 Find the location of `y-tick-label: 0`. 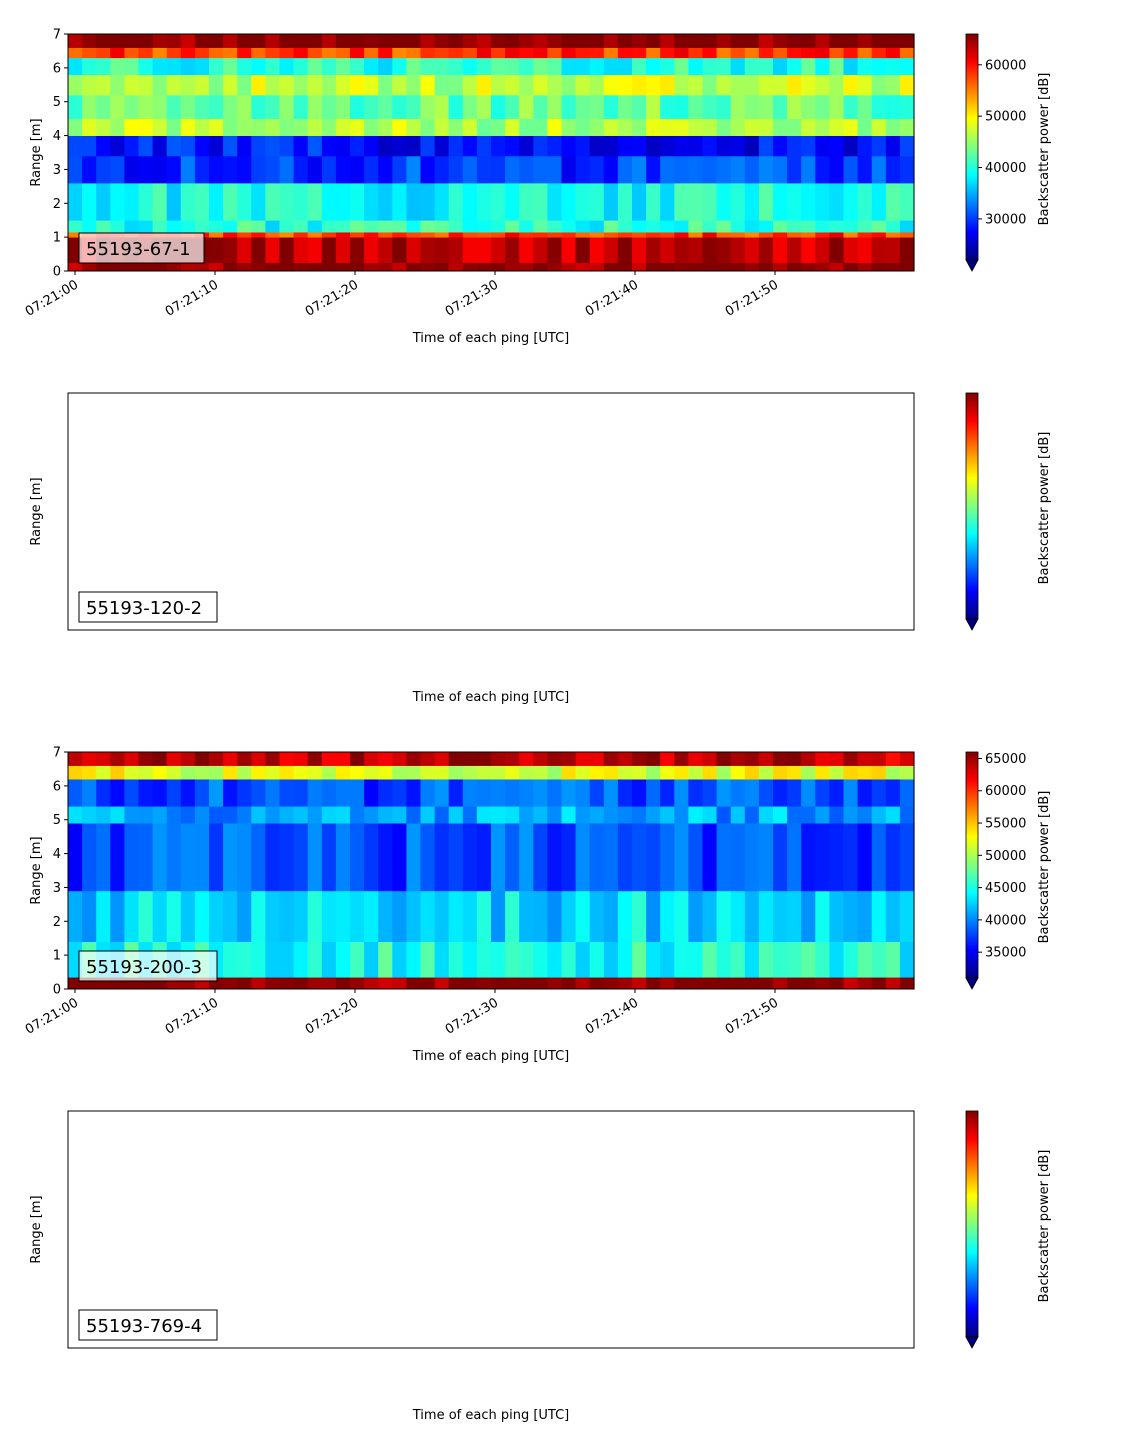

y-tick-label: 0 is located at coordinates (57, 272).